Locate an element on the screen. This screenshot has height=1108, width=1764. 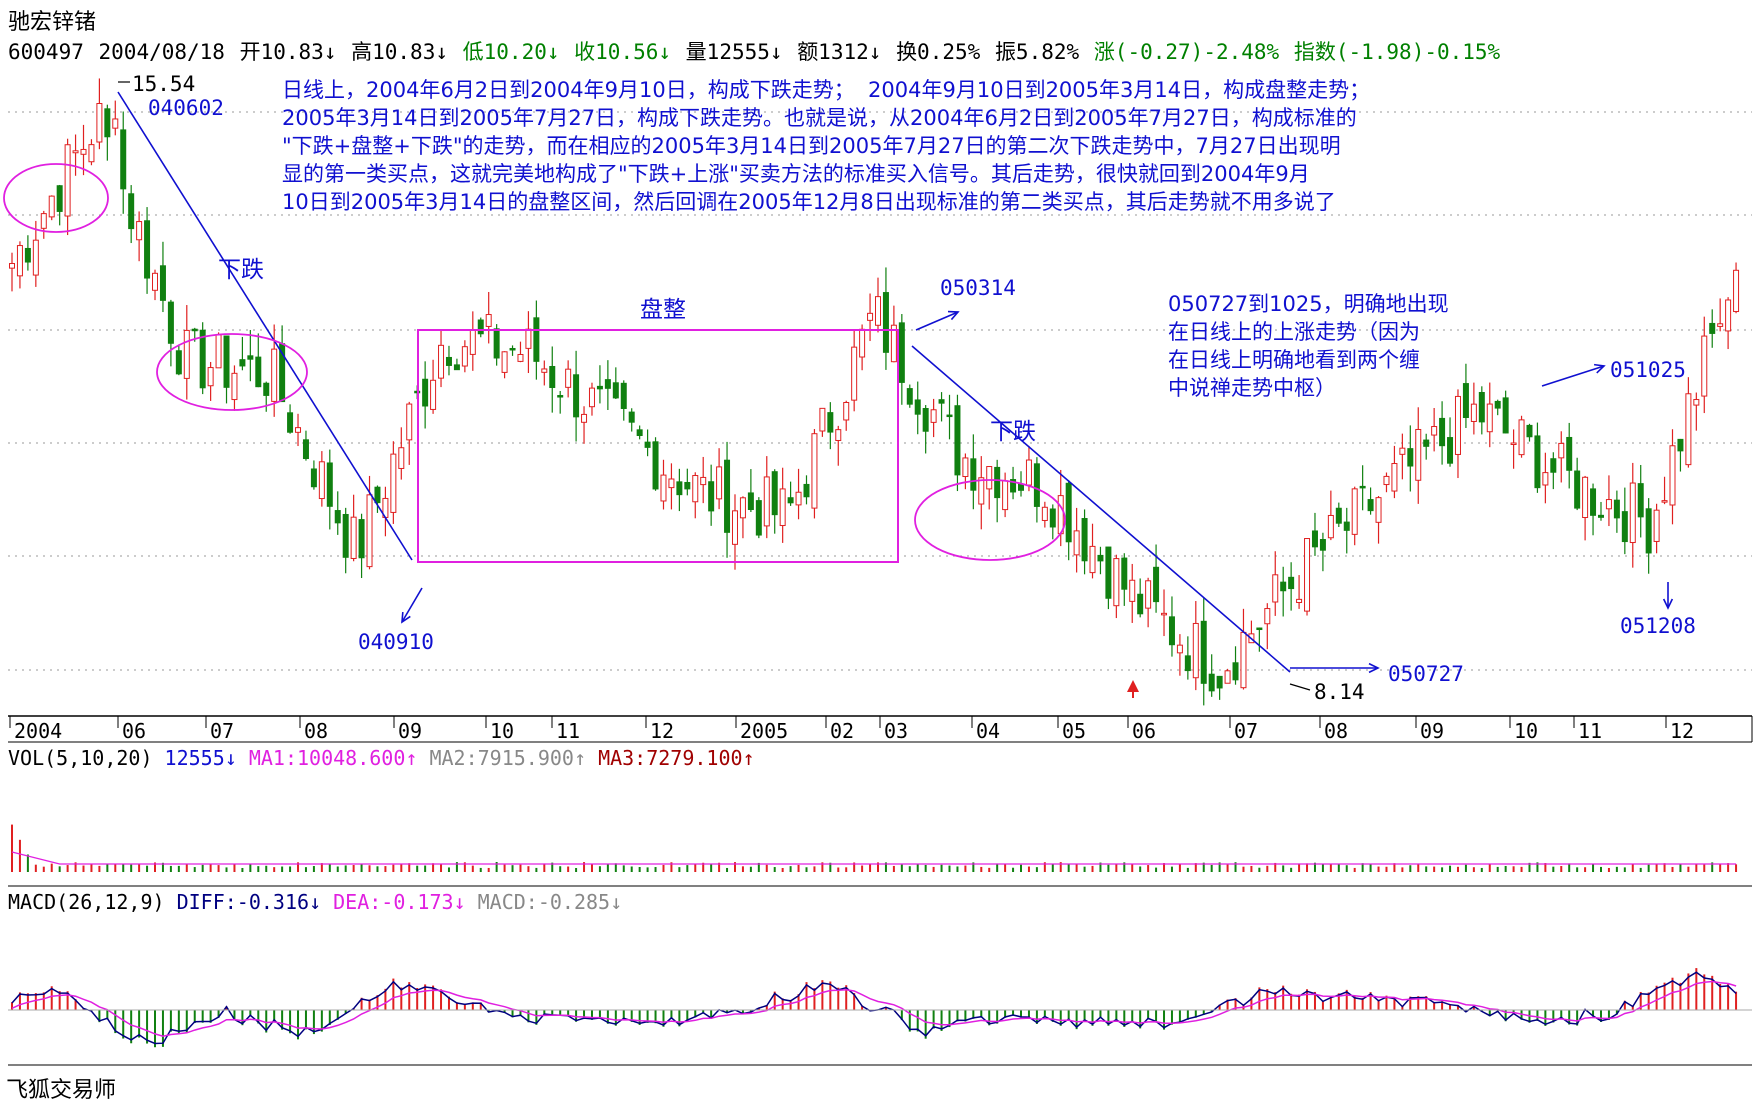
stock-name: 驰宏锌锗 is located at coordinates (52, 22).